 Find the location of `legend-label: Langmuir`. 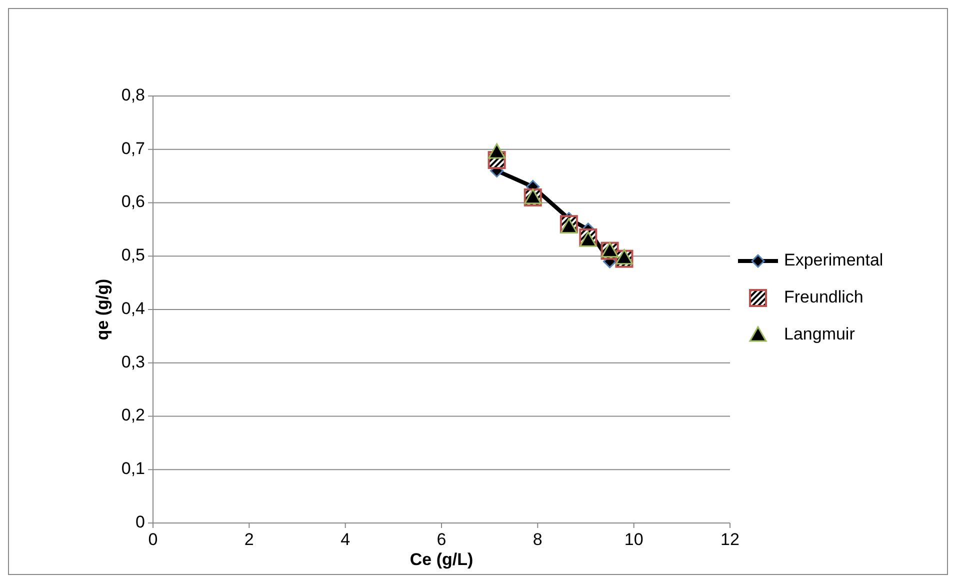

legend-label: Langmuir is located at coordinates (820, 334).